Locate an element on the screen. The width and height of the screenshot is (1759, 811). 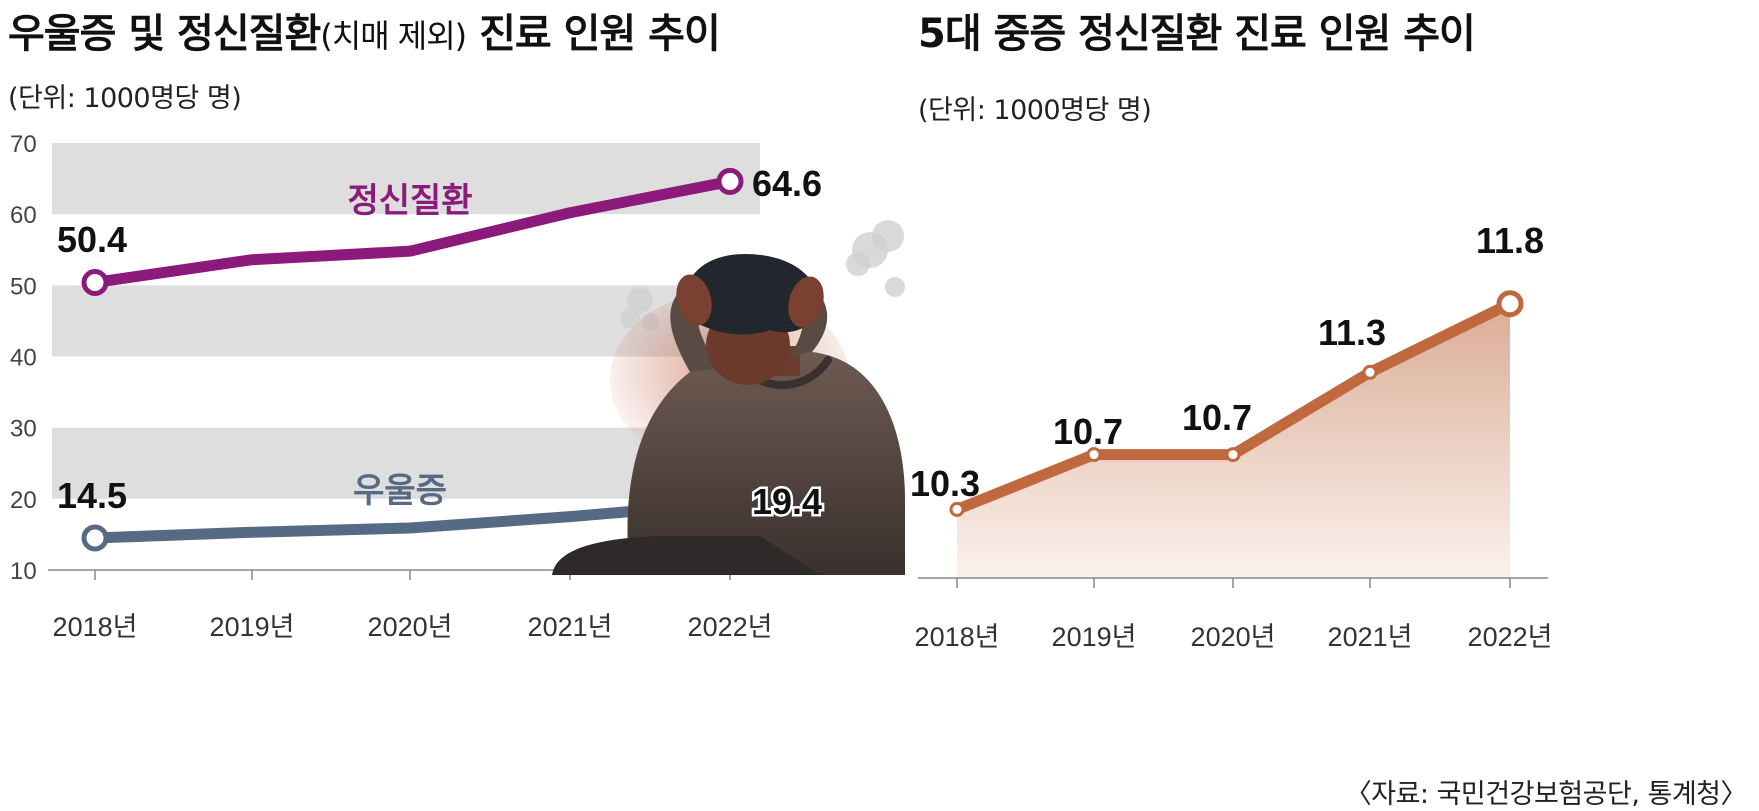
data-label: 50.4 is located at coordinates (92, 239).